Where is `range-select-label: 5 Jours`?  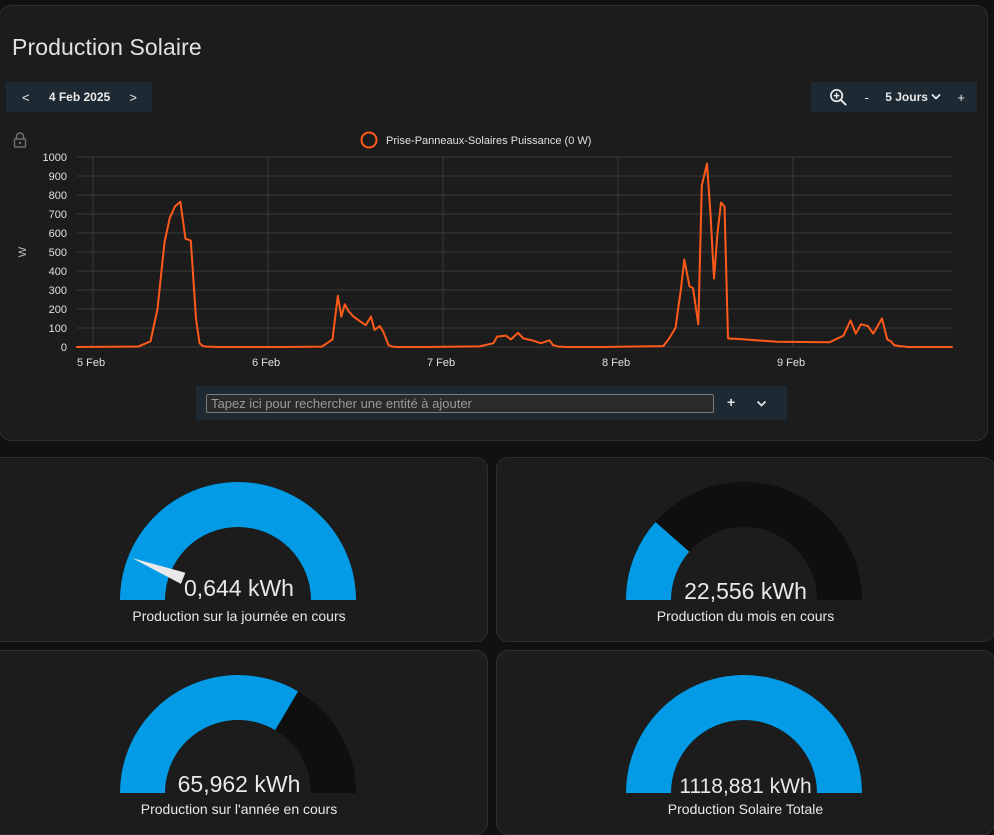
range-select-label: 5 Jours is located at coordinates (906, 97).